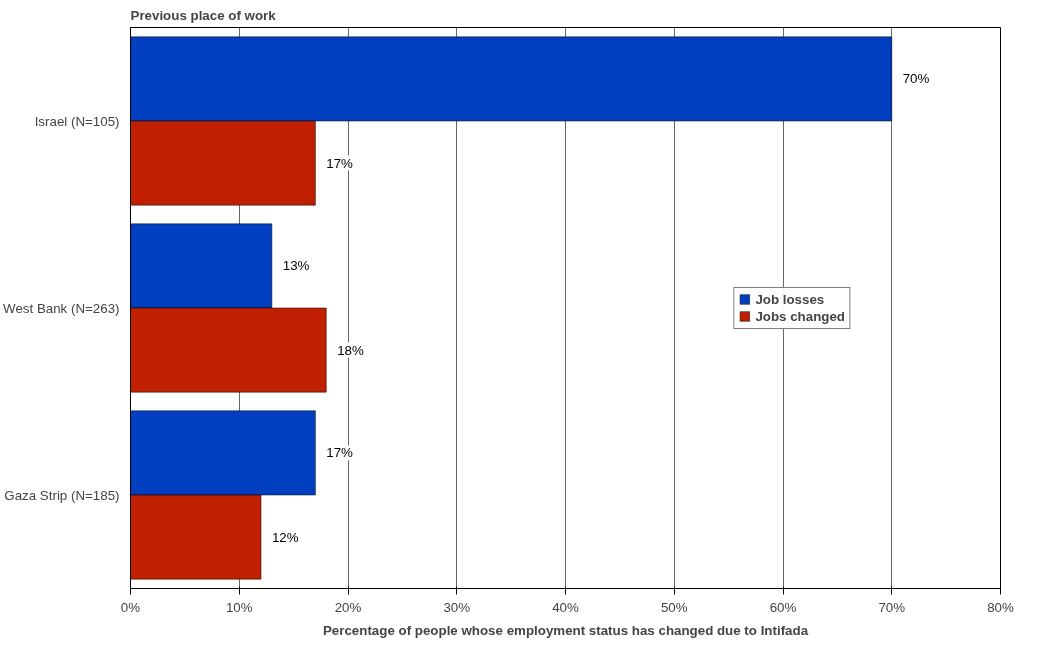 The height and width of the screenshot is (666, 1058). I want to click on legend-label: Jobs changed, so click(800, 316).